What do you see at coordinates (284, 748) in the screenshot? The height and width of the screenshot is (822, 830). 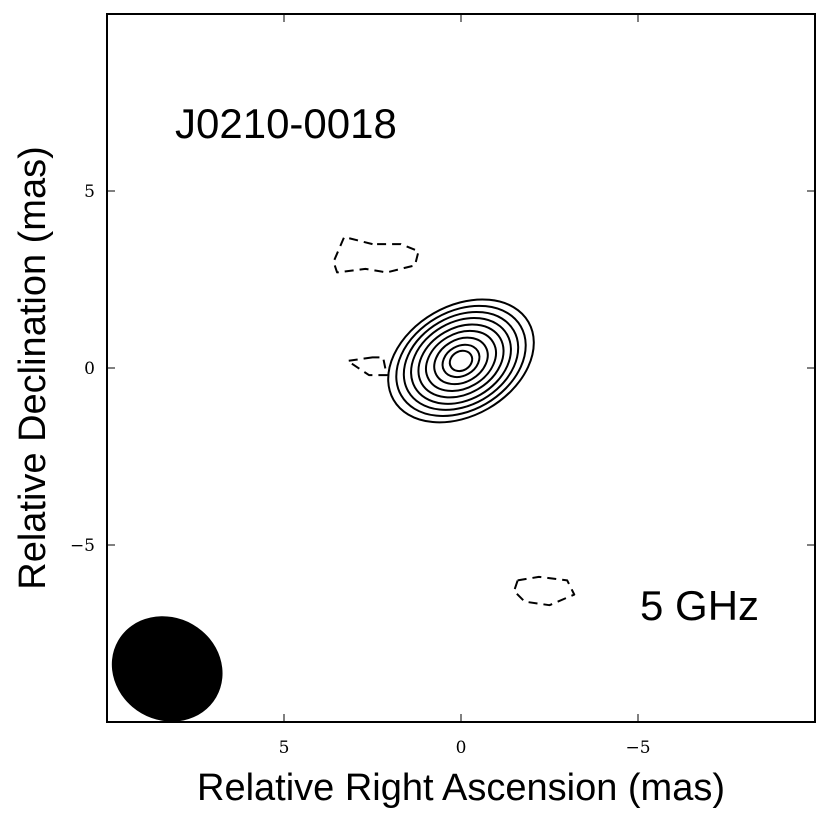 I see `x-tick-label: 5` at bounding box center [284, 748].